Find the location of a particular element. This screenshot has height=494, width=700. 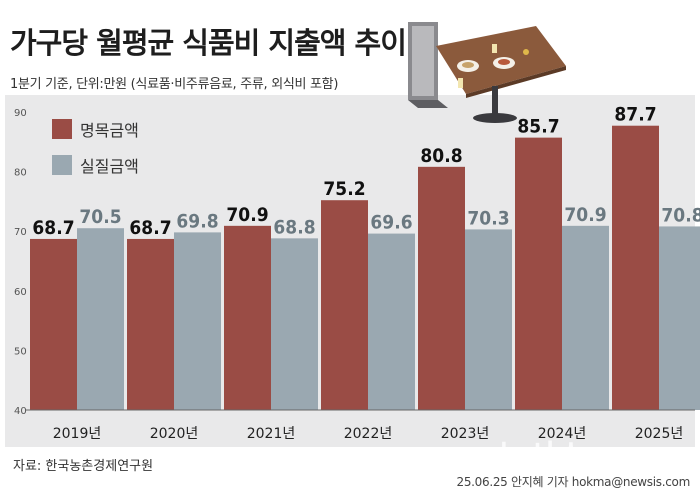

bar-real-2025년 is located at coordinates (679, 318).